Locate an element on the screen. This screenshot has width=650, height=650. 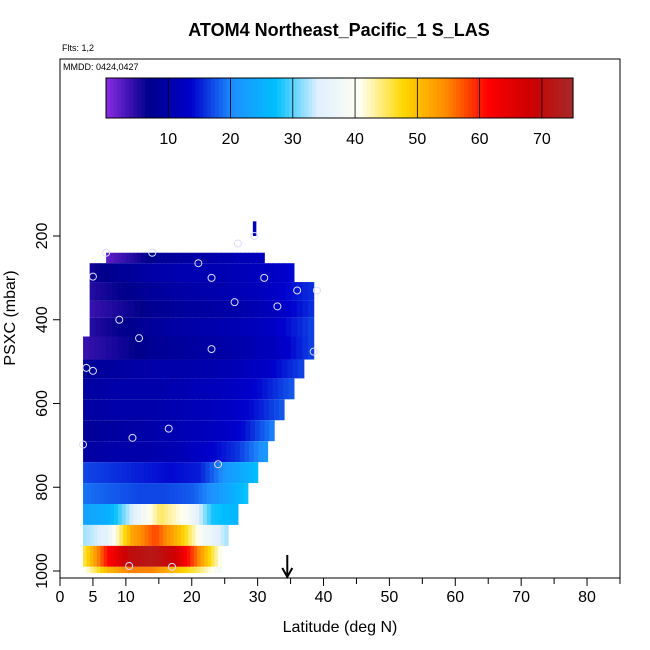
x-axis: 0 5 10 20 30 40 50 60 70 80 is located at coordinates (338, 592).